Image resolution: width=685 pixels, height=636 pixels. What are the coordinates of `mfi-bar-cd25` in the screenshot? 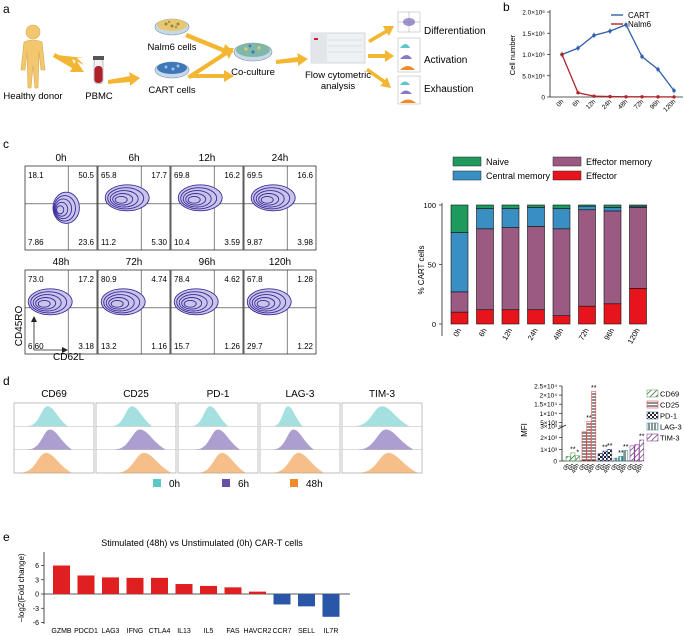 It's located at (594, 426).